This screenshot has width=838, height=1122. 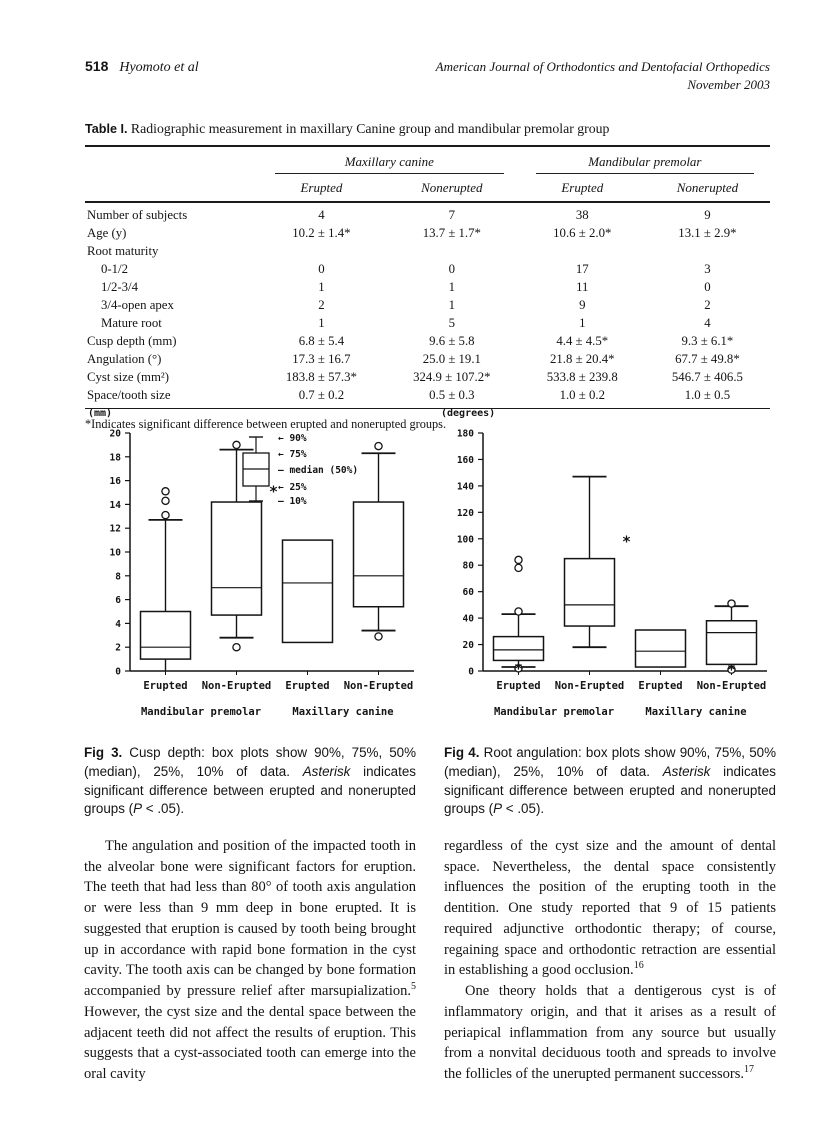 What do you see at coordinates (321, 233) in the screenshot?
I see `table-cell: 10.2 ± 1.4*` at bounding box center [321, 233].